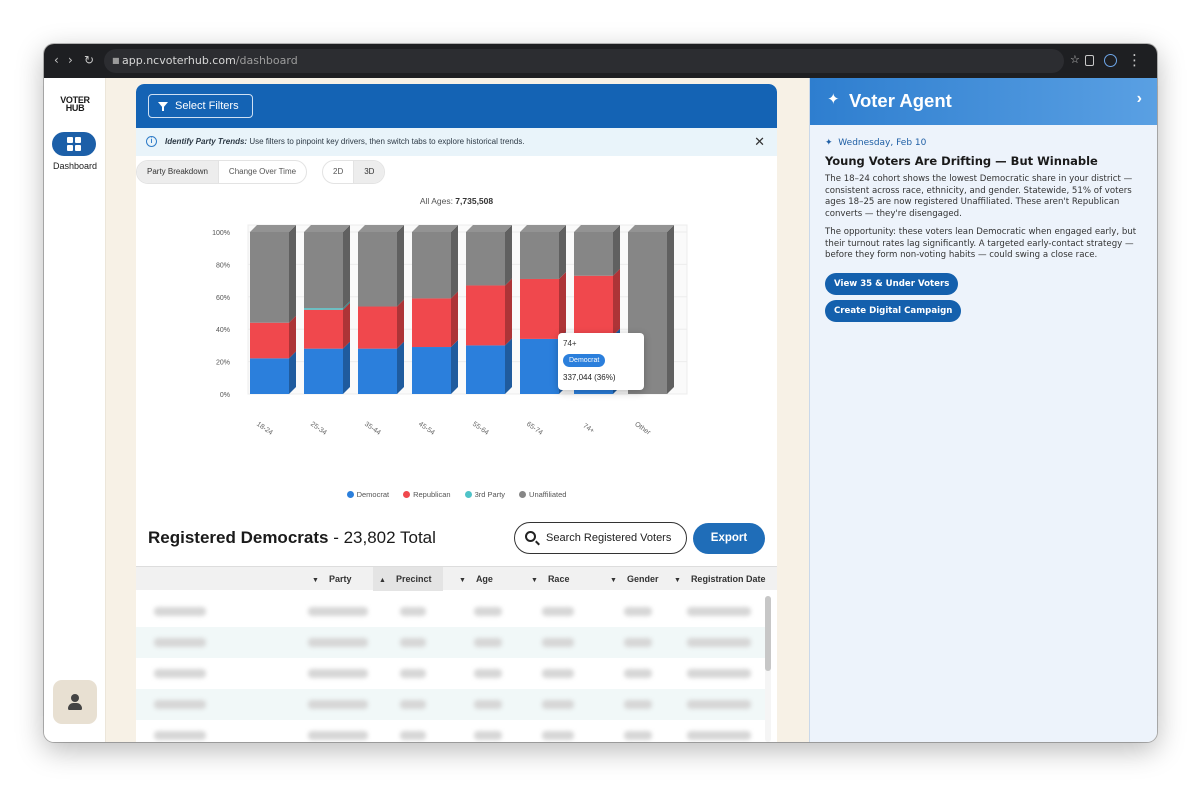 This screenshot has height=785, width=1200. I want to click on bar-6574-democrat, so click(539, 366).